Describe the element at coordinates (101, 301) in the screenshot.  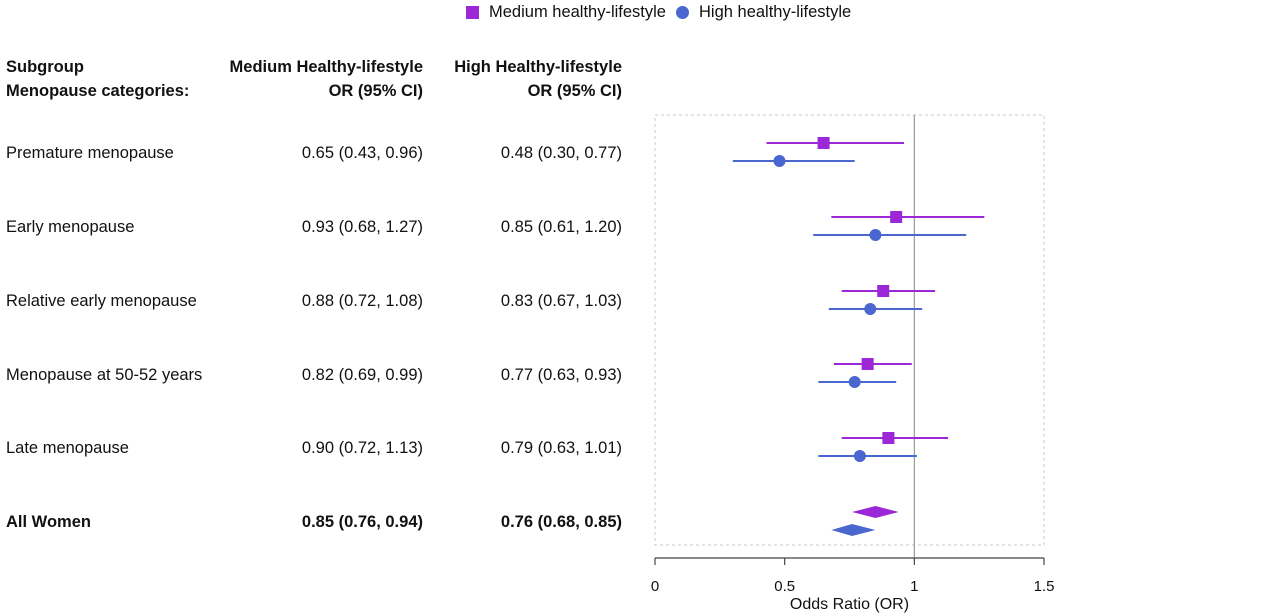
I see `row-label: Relative early menopause` at that location.